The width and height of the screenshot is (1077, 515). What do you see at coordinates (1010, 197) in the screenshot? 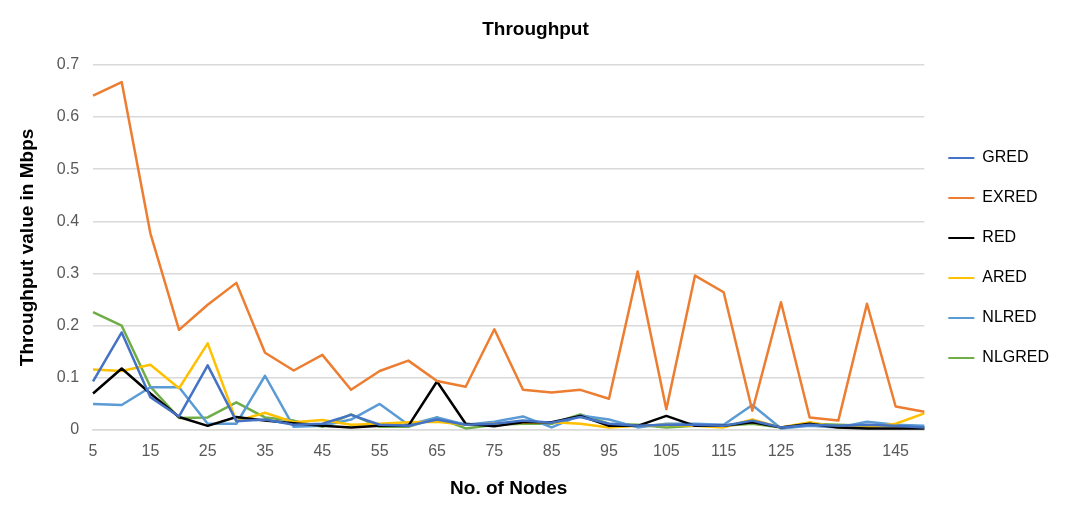
I see `legend-label: EXRED` at bounding box center [1010, 197].